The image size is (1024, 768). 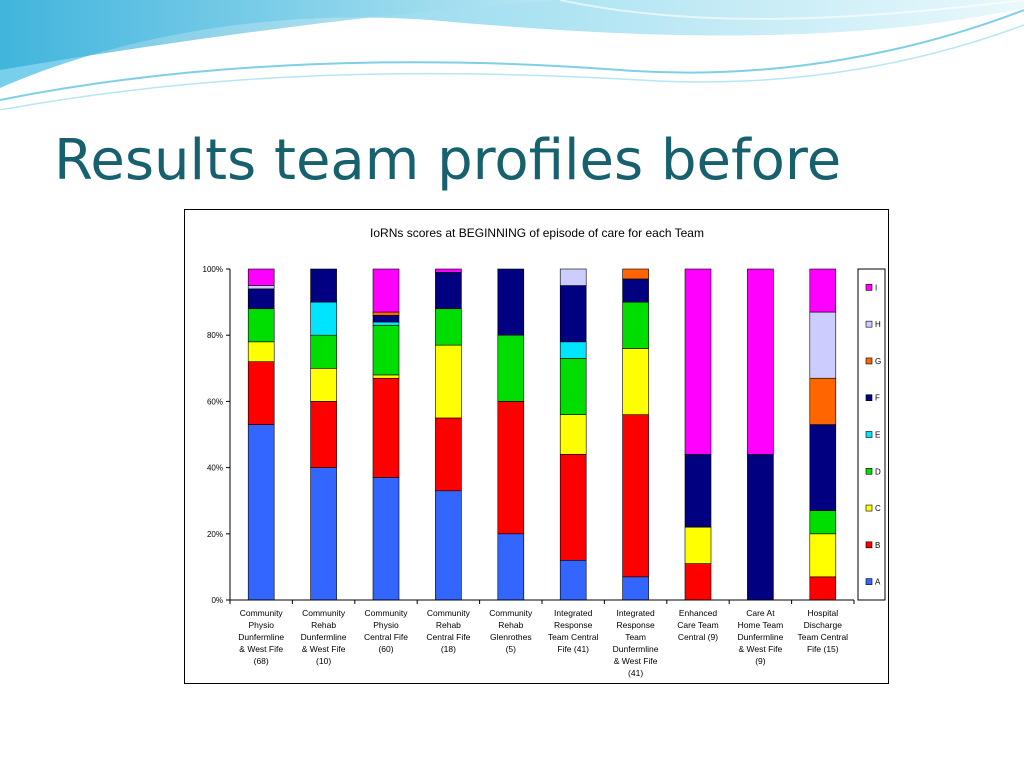 I want to click on legend-item-i: I, so click(x=871, y=287).